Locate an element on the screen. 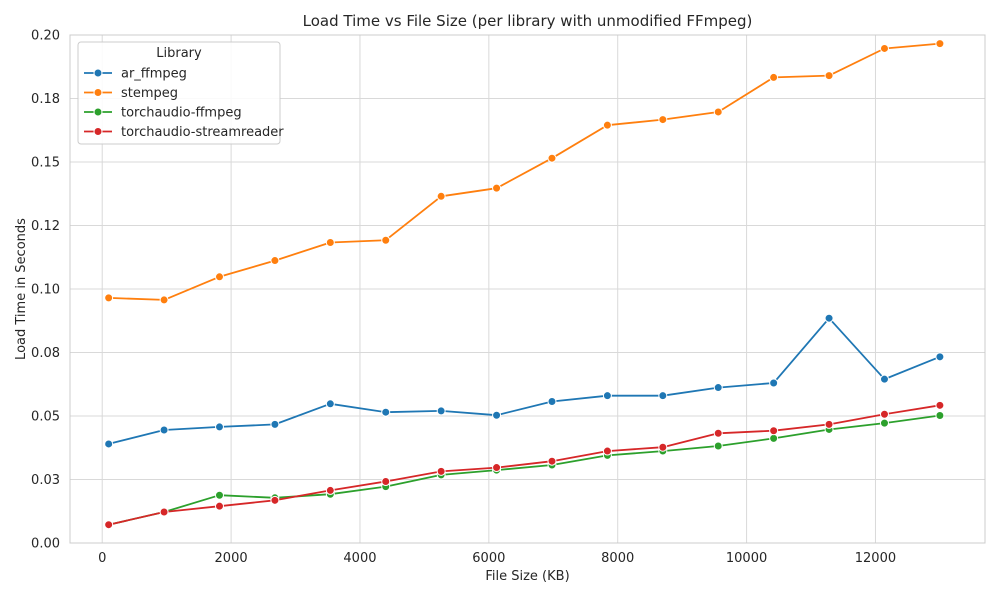  legend-item: torchaudio-streamreader is located at coordinates (184, 132).